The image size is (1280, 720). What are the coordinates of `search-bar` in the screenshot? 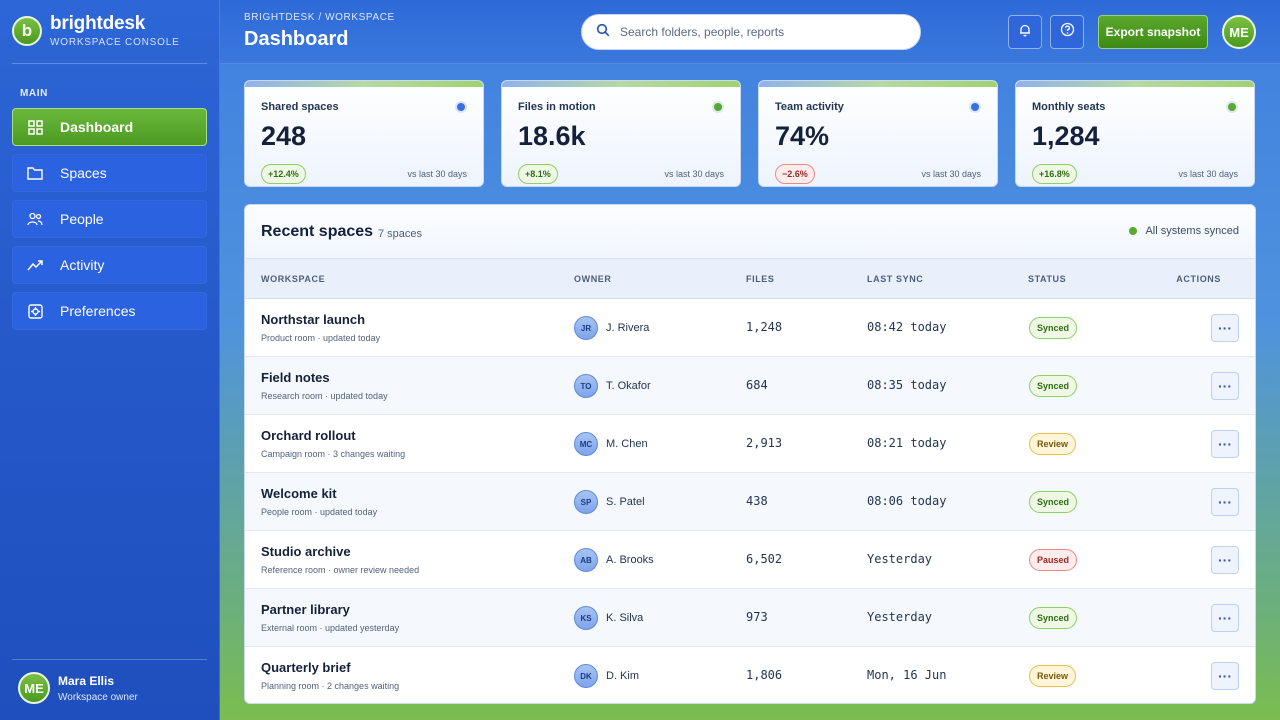 It's located at (751, 32).